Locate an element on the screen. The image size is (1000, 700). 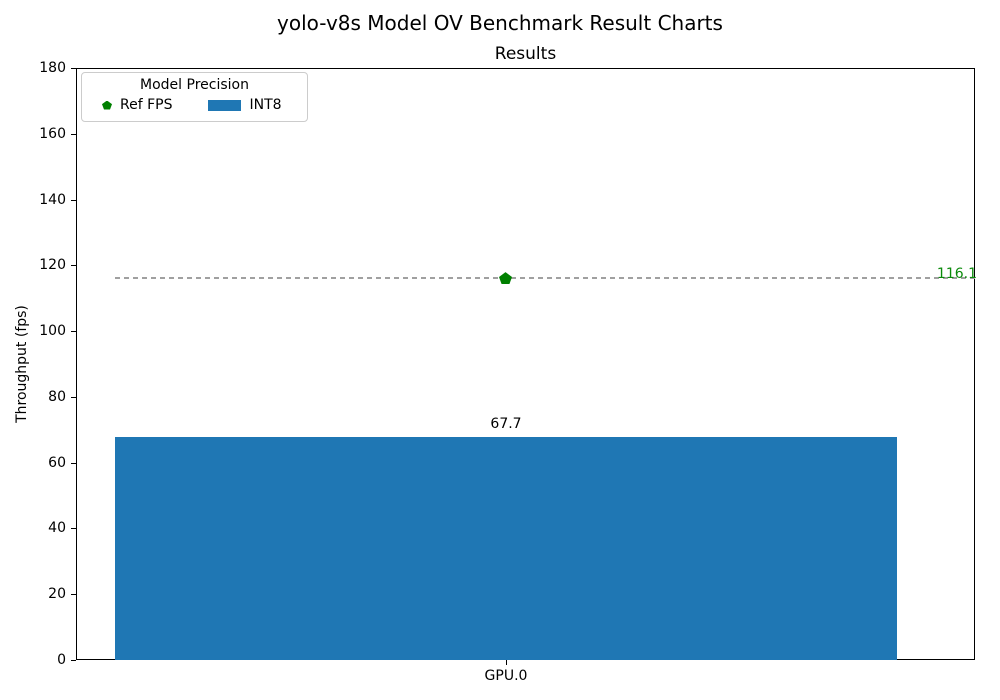
legend-marker-slot is located at coordinates (107, 105).